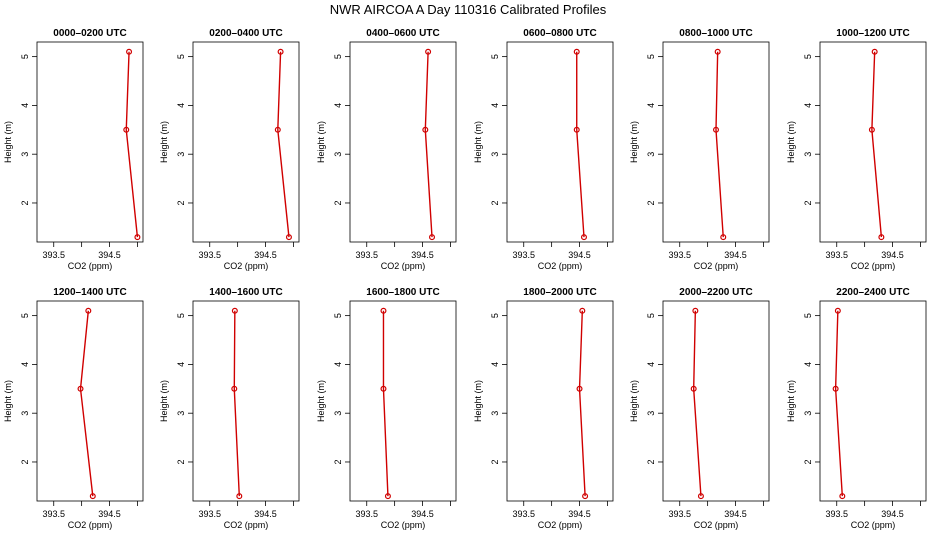  What do you see at coordinates (89, 292) in the screenshot?
I see `panel-title: 1200–1400 UTC` at bounding box center [89, 292].